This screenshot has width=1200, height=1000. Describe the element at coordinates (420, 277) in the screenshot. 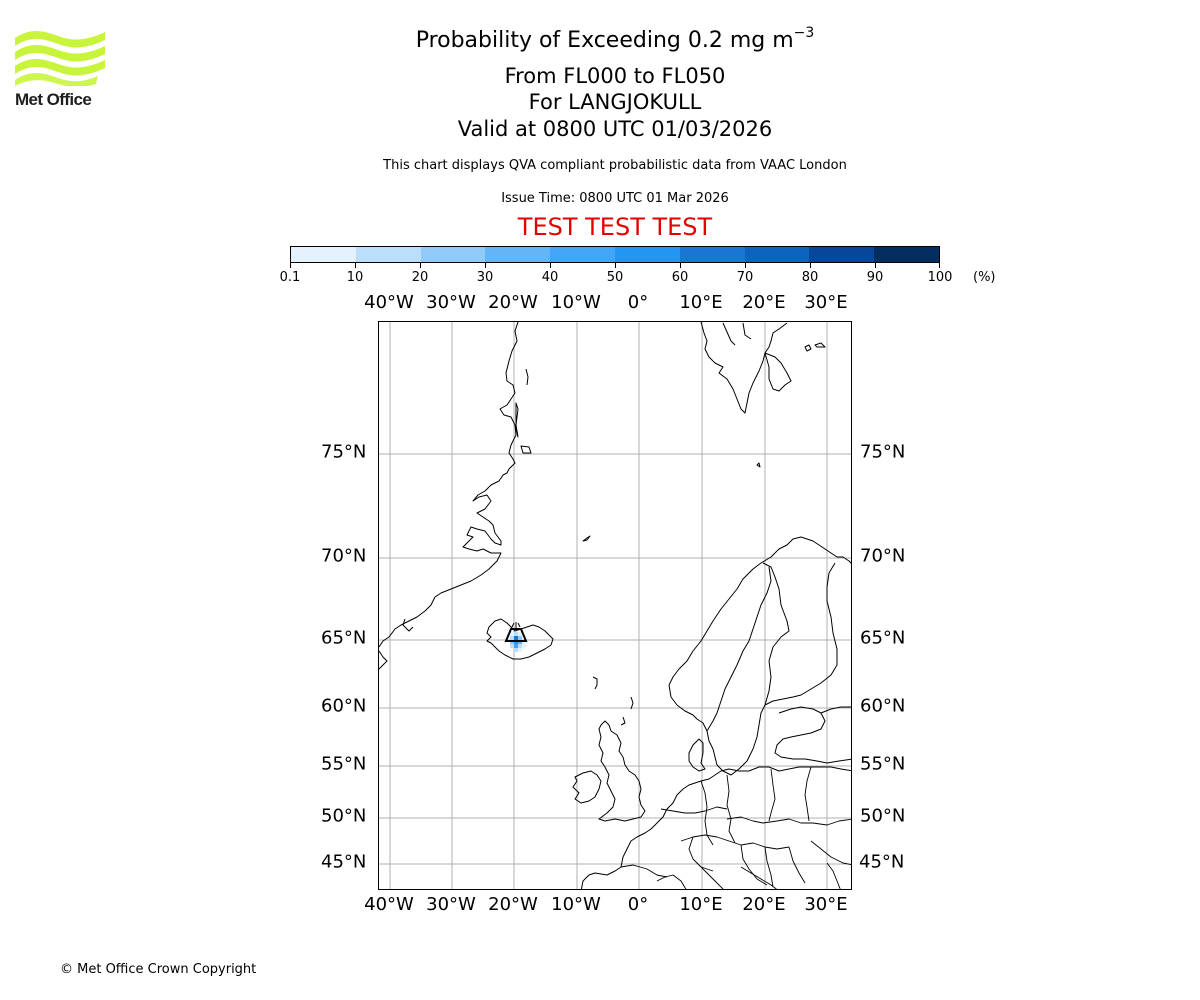

I see `colorbar-tick-label: 20` at that location.